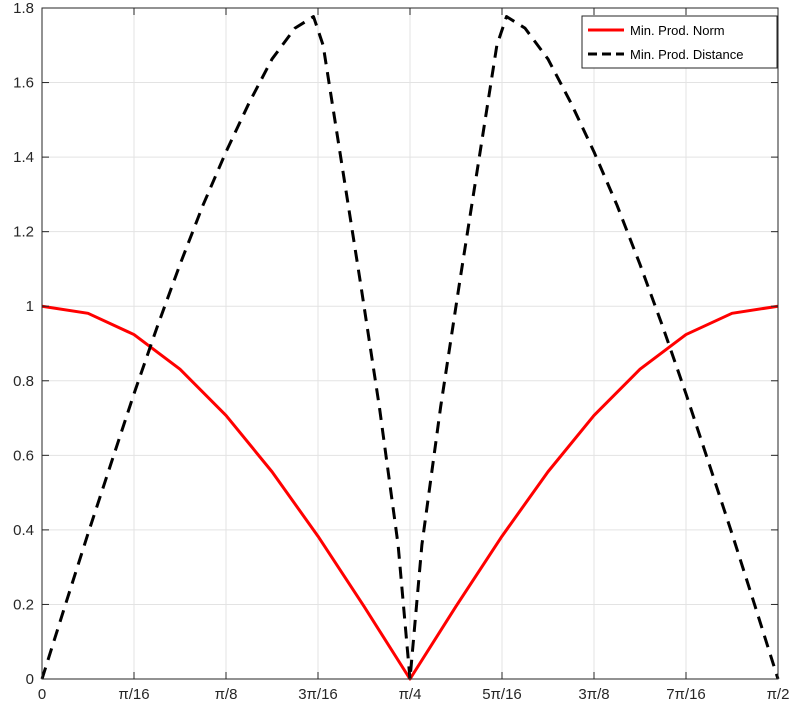 This screenshot has height=711, width=795. What do you see at coordinates (133, 694) in the screenshot?
I see `x-tick-label: π/16` at bounding box center [133, 694].